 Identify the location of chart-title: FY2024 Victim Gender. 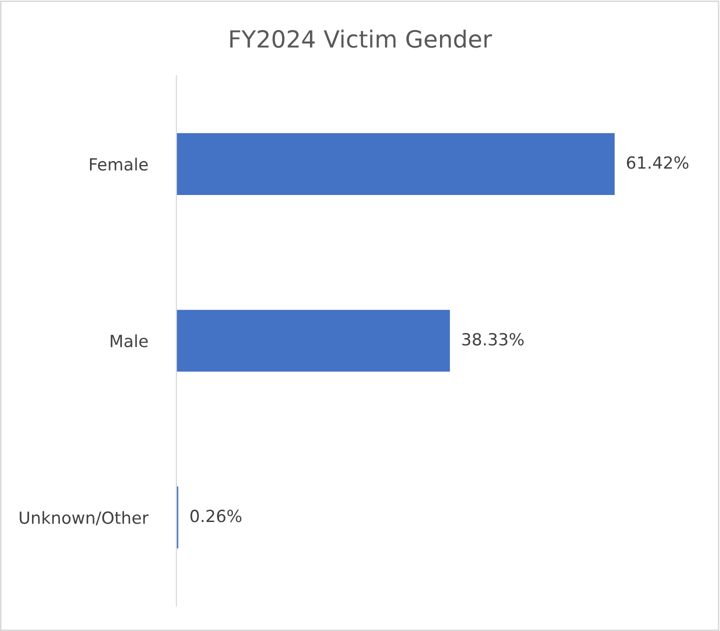
(361, 39).